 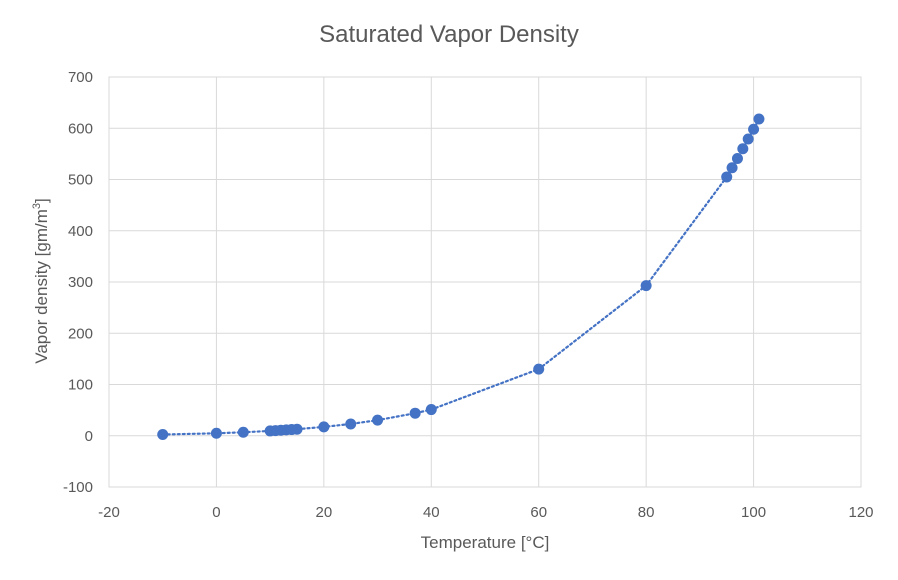 I want to click on chart-title: Saturated Vapor Density, so click(x=449, y=34).